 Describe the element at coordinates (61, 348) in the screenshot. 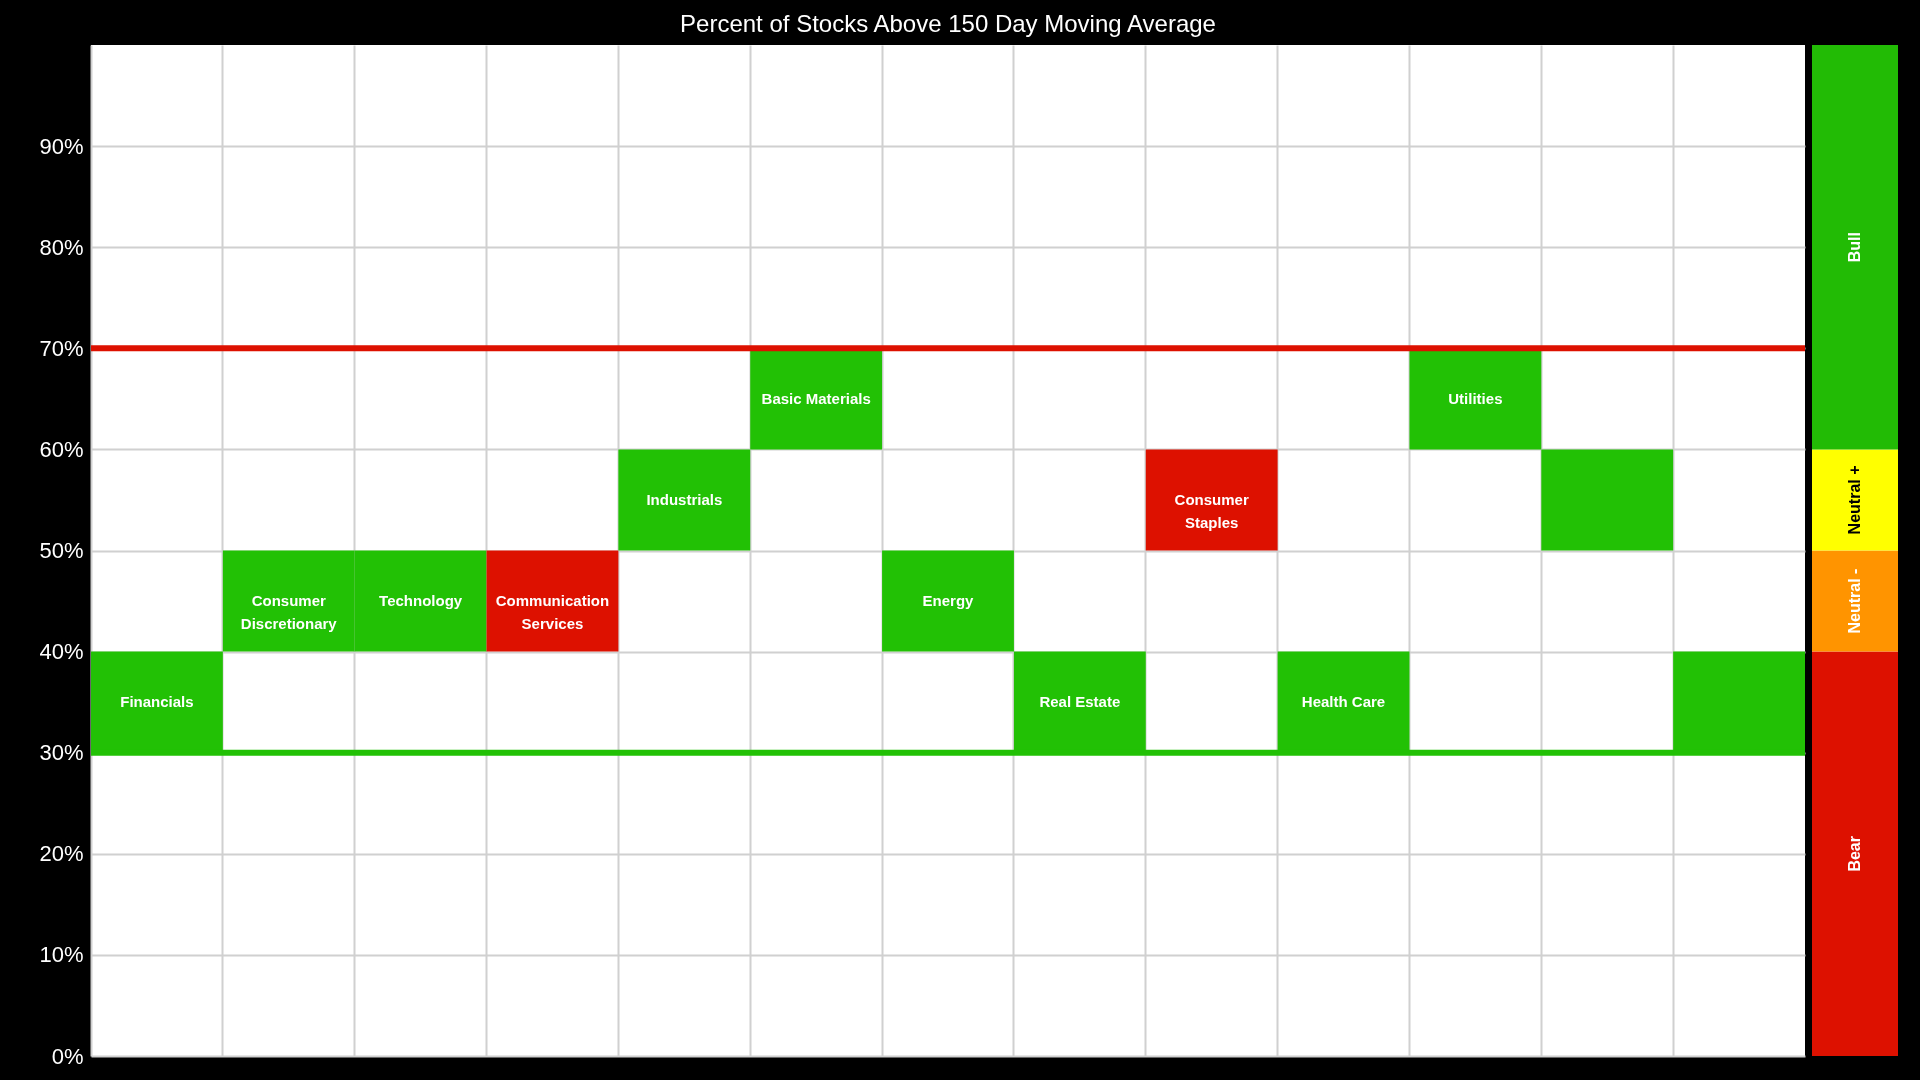

I see `y-tick-label: 70%` at that location.